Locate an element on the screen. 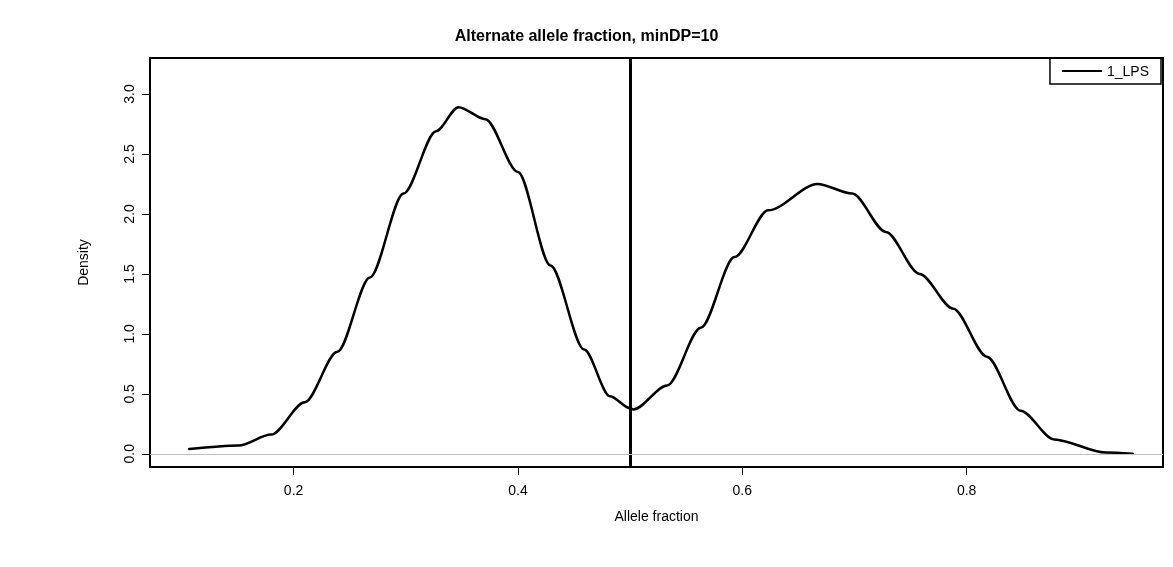  y-tick-label: 2.0 is located at coordinates (129, 213).